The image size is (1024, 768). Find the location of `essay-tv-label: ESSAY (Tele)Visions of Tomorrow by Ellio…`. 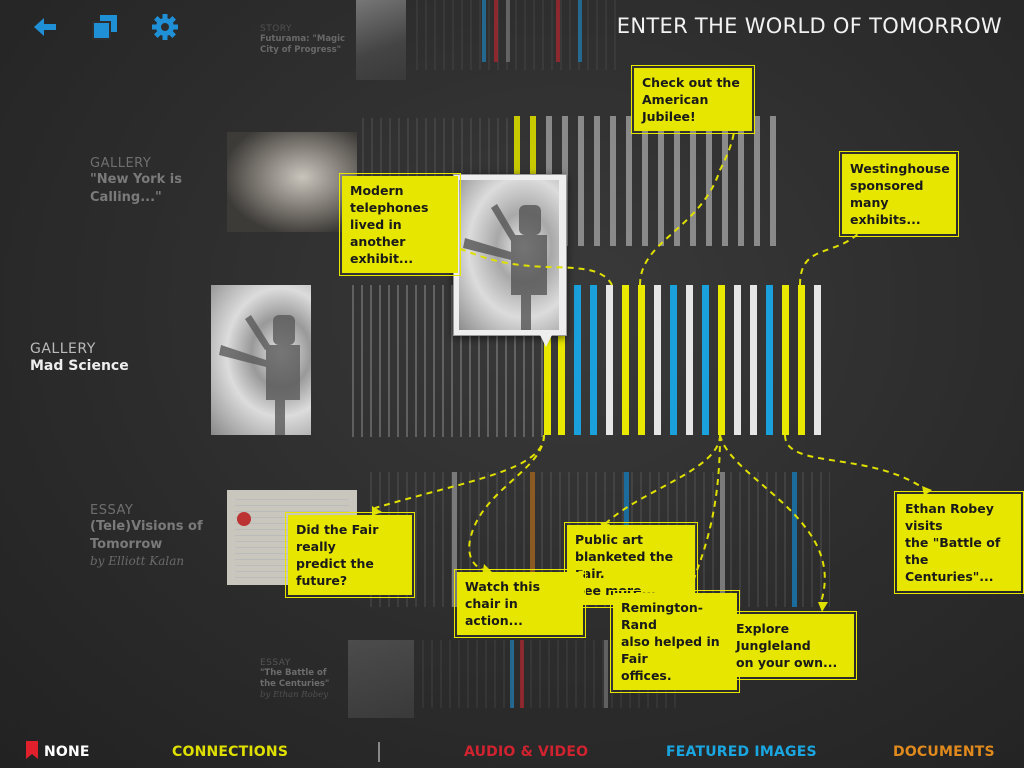

essay-tv-label: ESSAY (Tele)Visions of Tomorrow by Ellio… is located at coordinates (155, 535).